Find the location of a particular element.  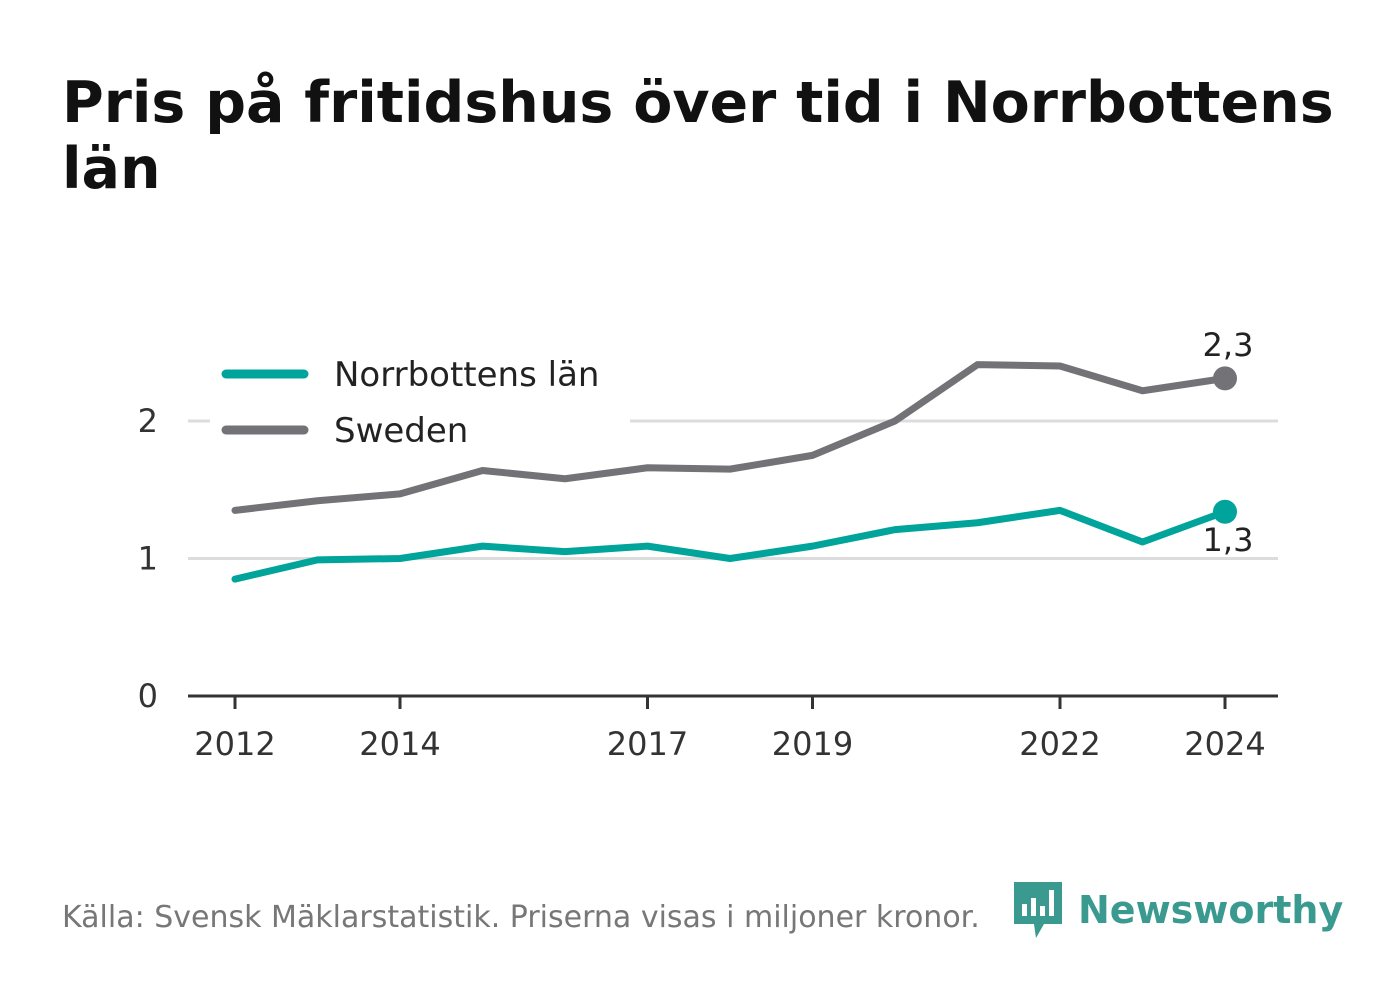

end-label-norrbottens-lan: 1,3 is located at coordinates (1228, 540).